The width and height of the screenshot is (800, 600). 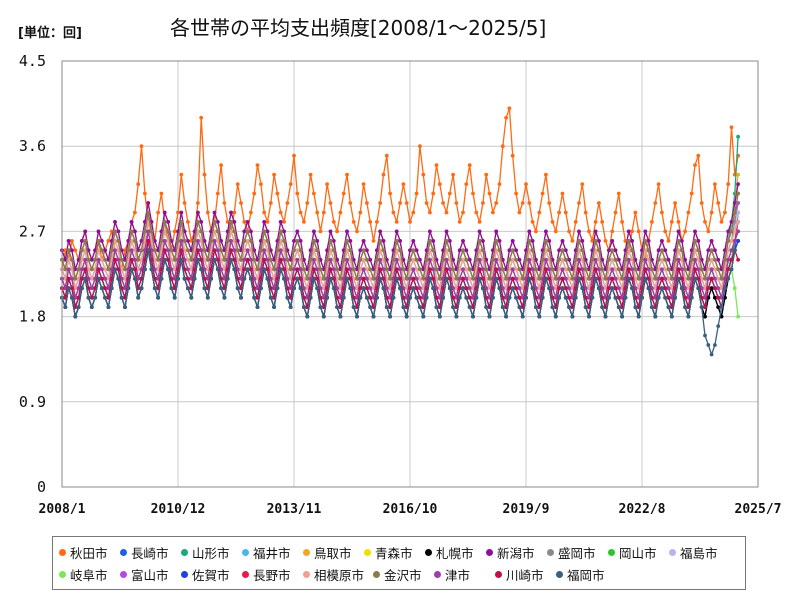 I want to click on legend-item: 岡山市, so click(x=638, y=552).